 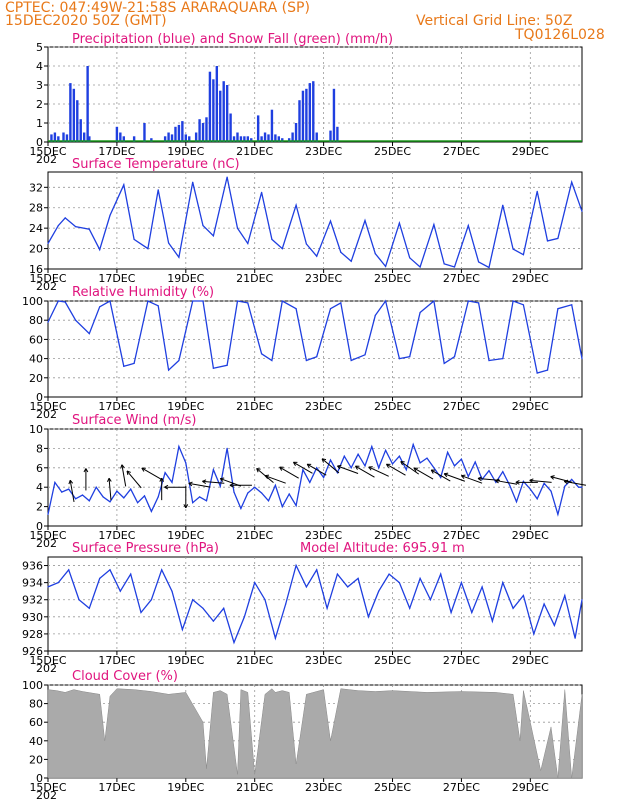 What do you see at coordinates (185, 278) in the screenshot?
I see `x-tick-label: 19DEC` at bounding box center [185, 278].